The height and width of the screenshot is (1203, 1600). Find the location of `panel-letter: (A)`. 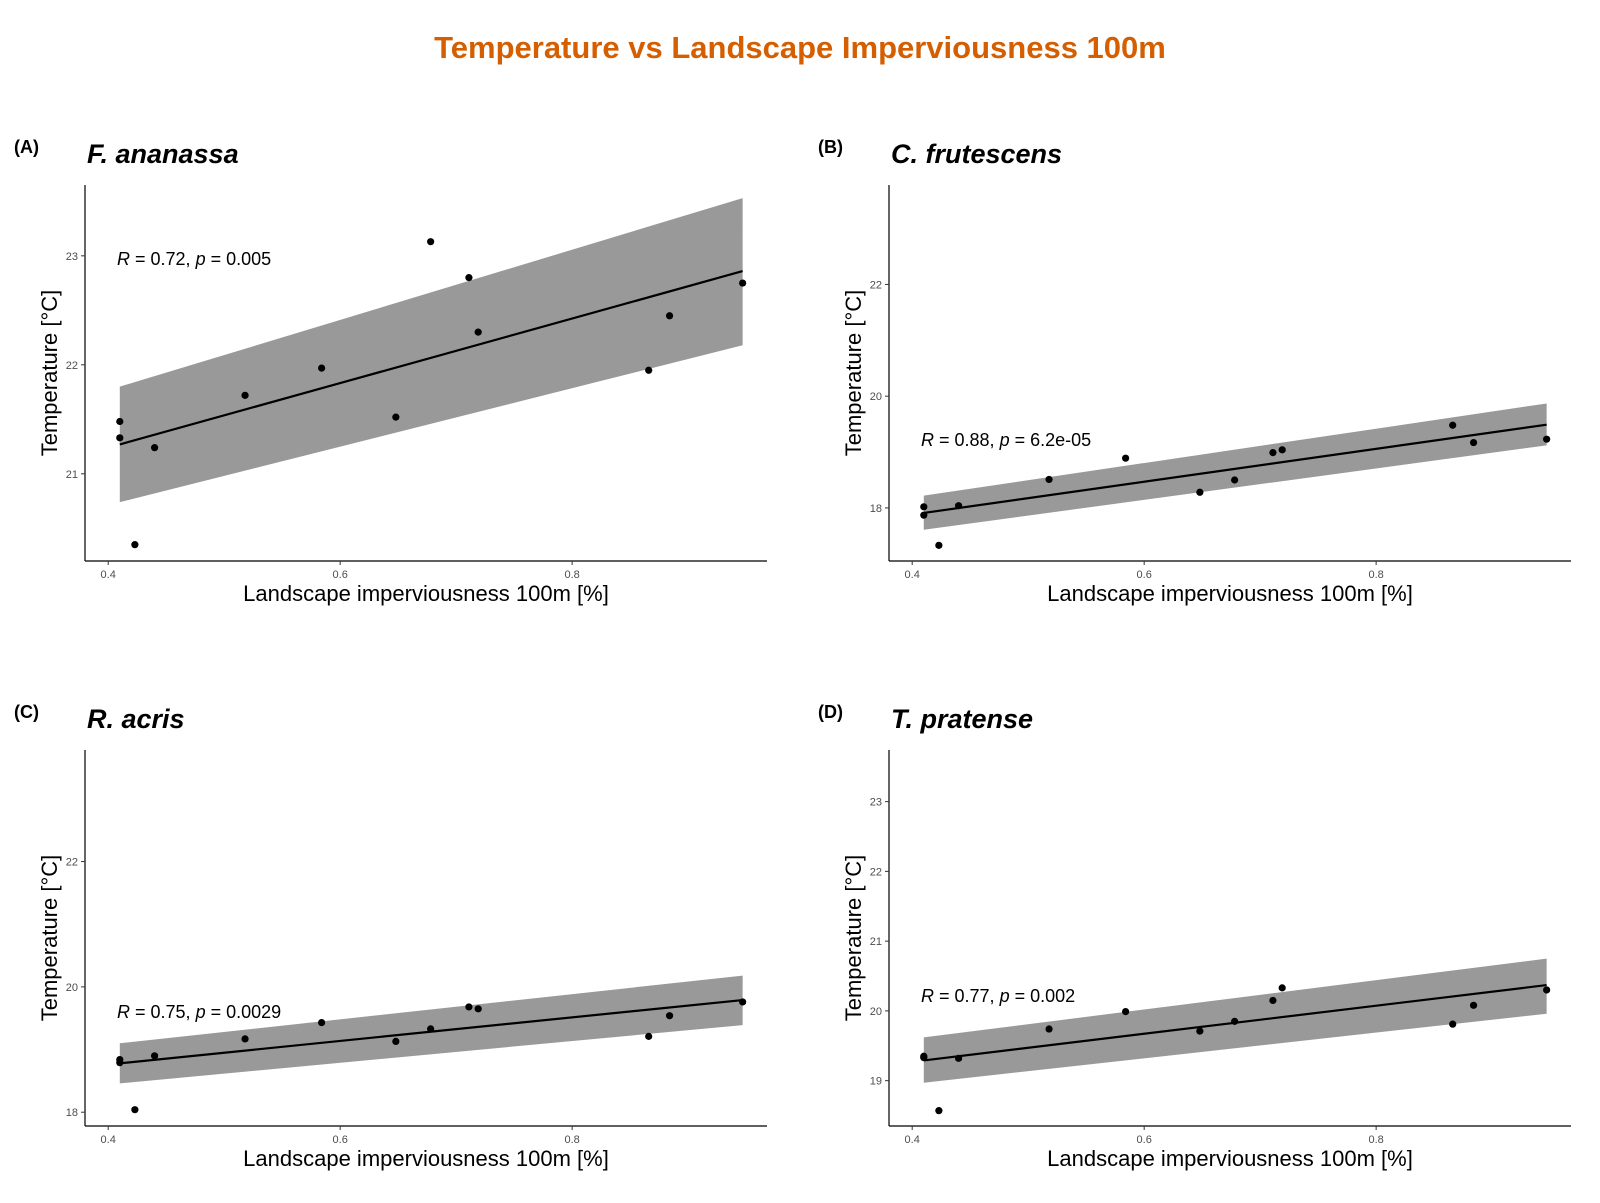

panel-letter: (A) is located at coordinates (26, 147).